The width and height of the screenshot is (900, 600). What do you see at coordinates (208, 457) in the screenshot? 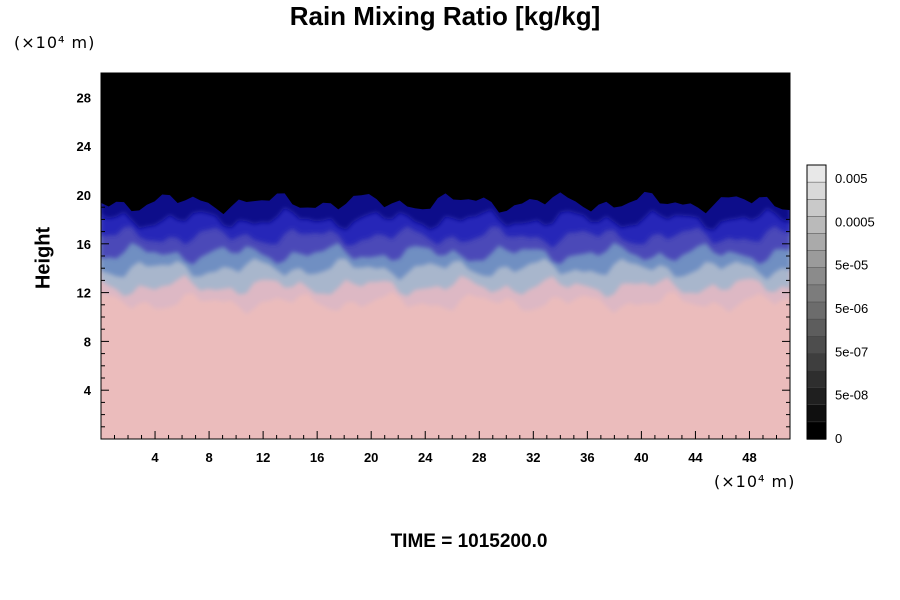
I see `x-tick-label: 8` at bounding box center [208, 457].